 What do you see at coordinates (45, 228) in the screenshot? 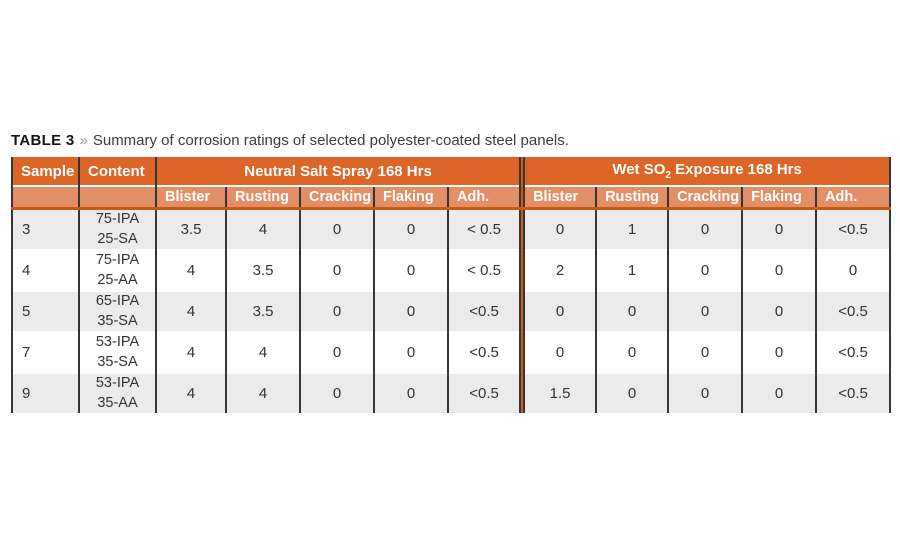
I see `sample-cell: 3` at bounding box center [45, 228].